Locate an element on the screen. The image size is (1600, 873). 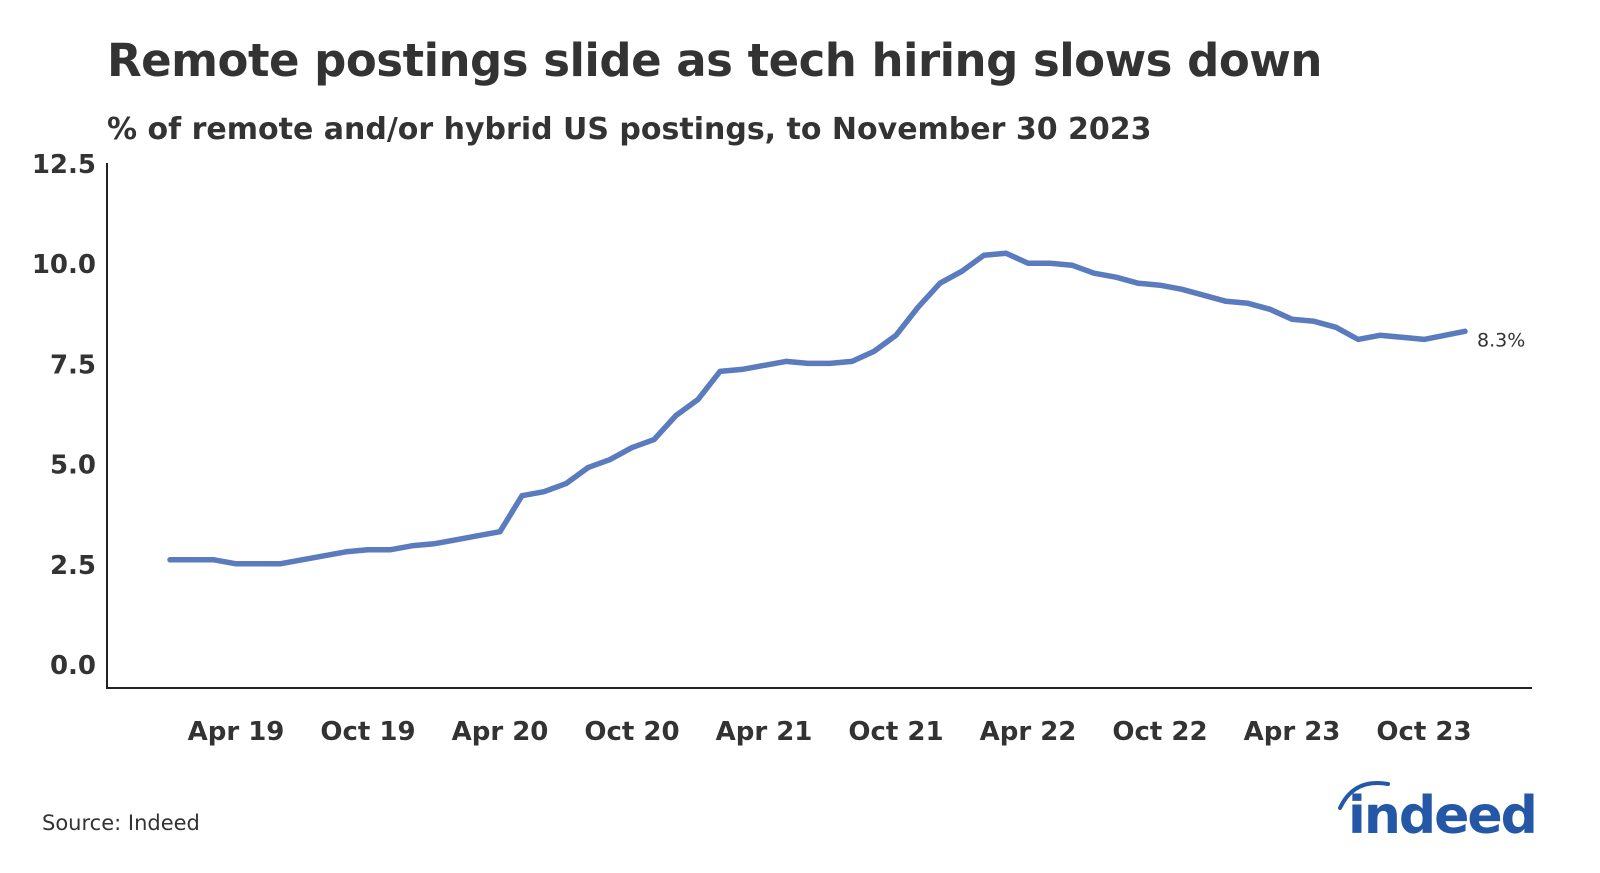
y-tick-label: 10.0 is located at coordinates (64, 265).